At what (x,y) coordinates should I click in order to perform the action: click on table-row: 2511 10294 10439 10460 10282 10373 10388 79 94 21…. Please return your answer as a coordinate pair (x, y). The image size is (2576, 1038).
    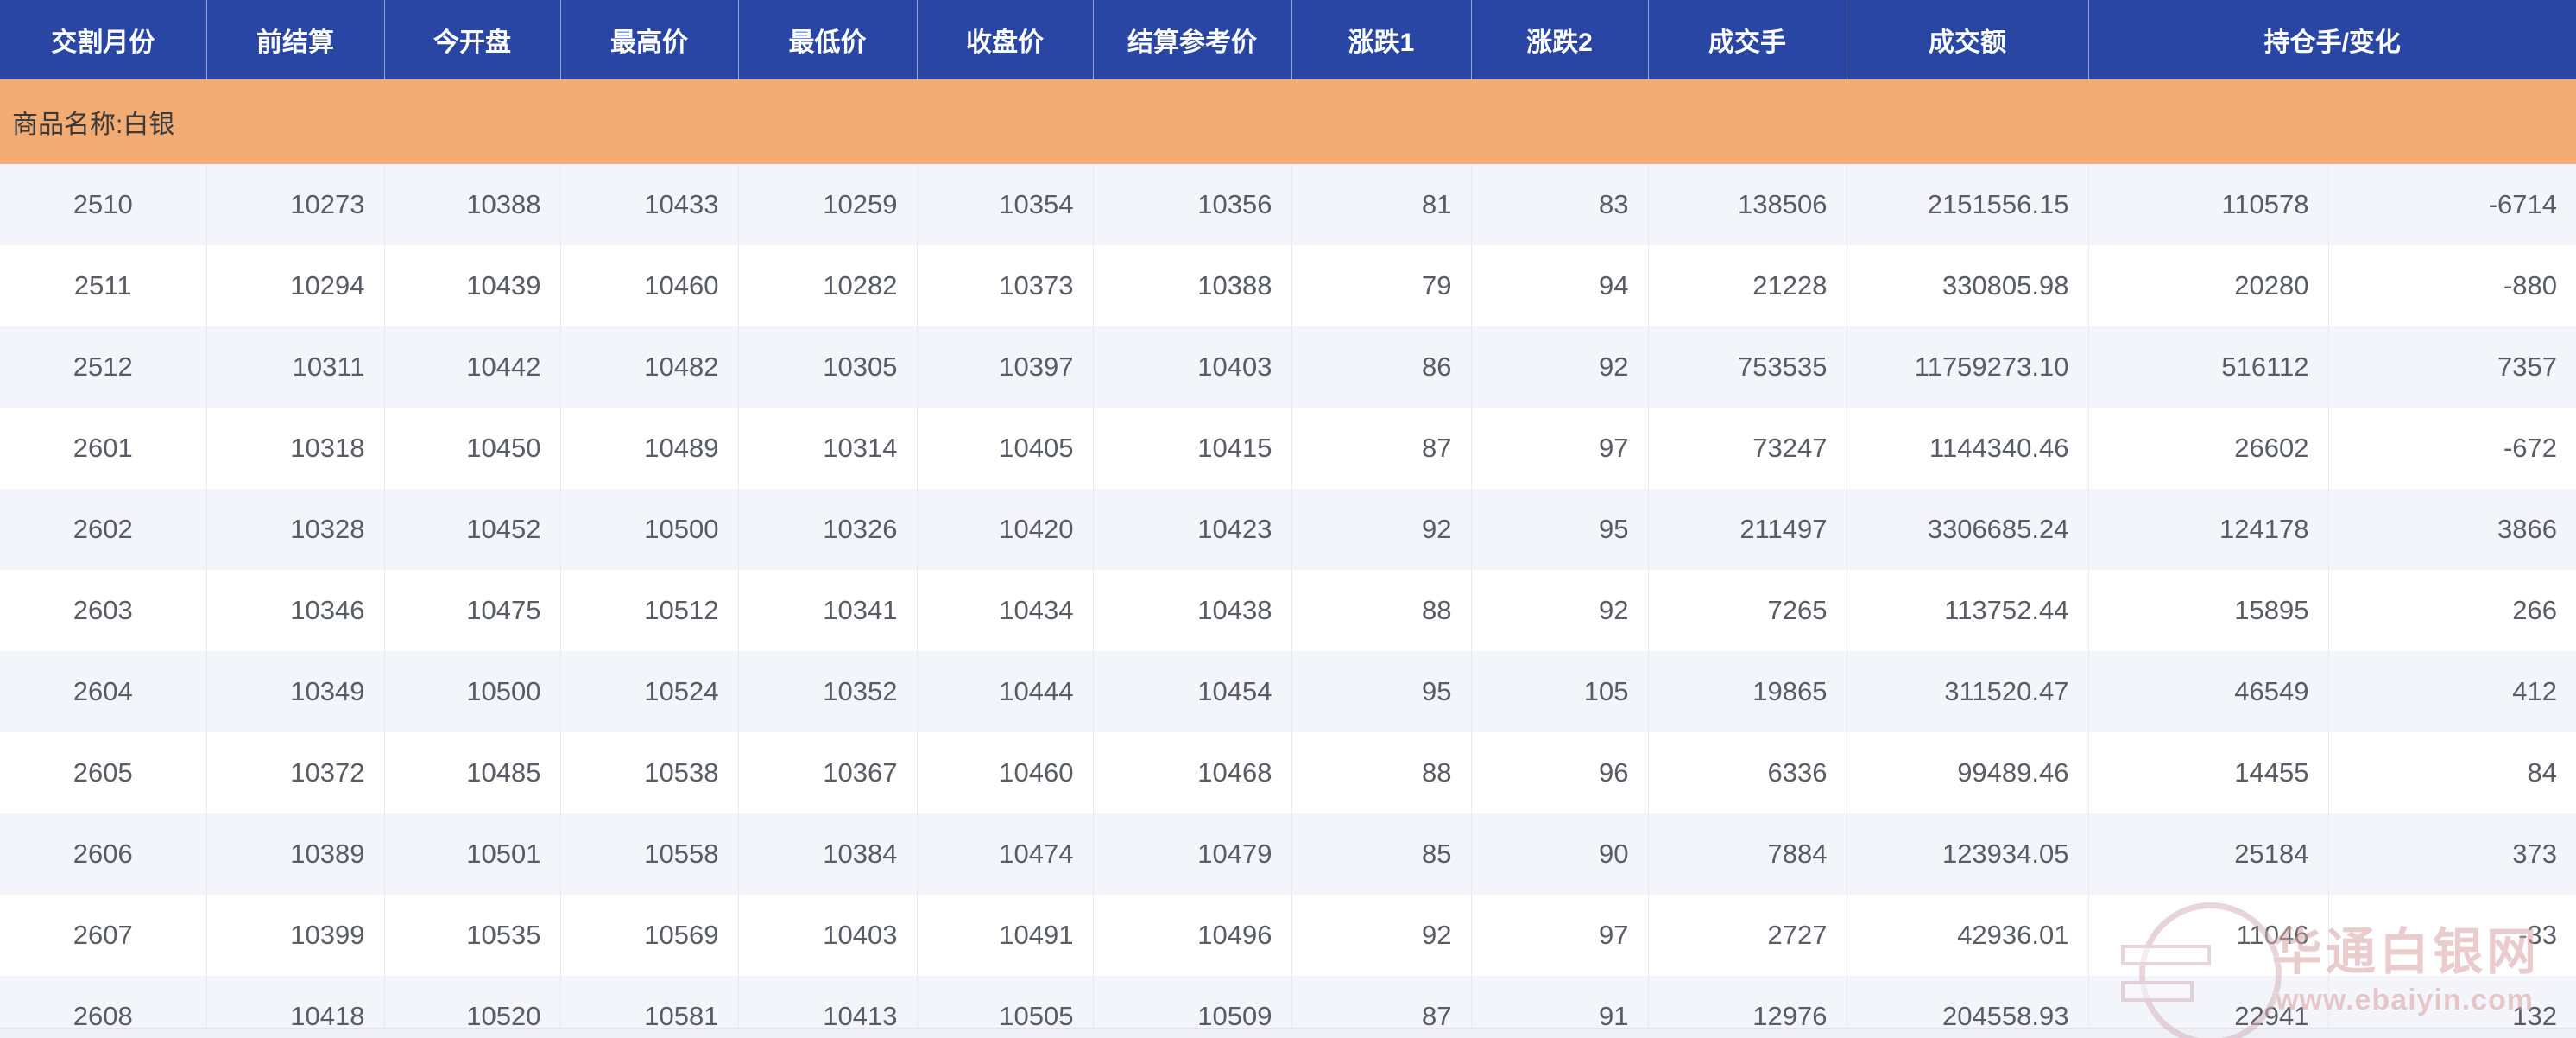
    Looking at the image, I should click on (1288, 286).